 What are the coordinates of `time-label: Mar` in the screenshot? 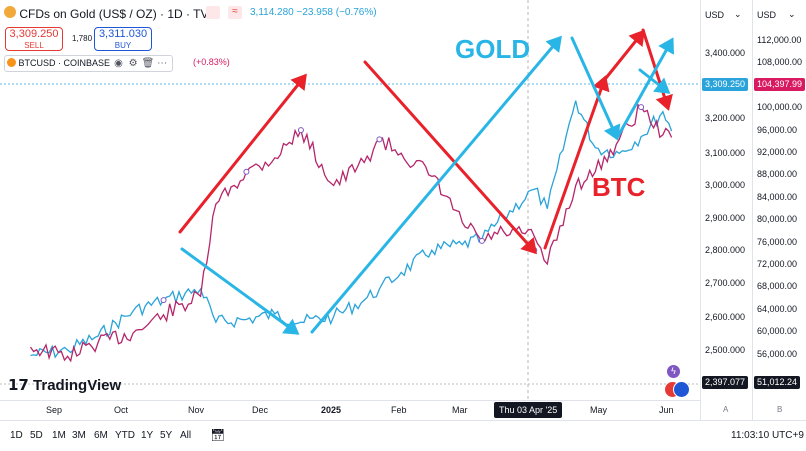 It's located at (460, 410).